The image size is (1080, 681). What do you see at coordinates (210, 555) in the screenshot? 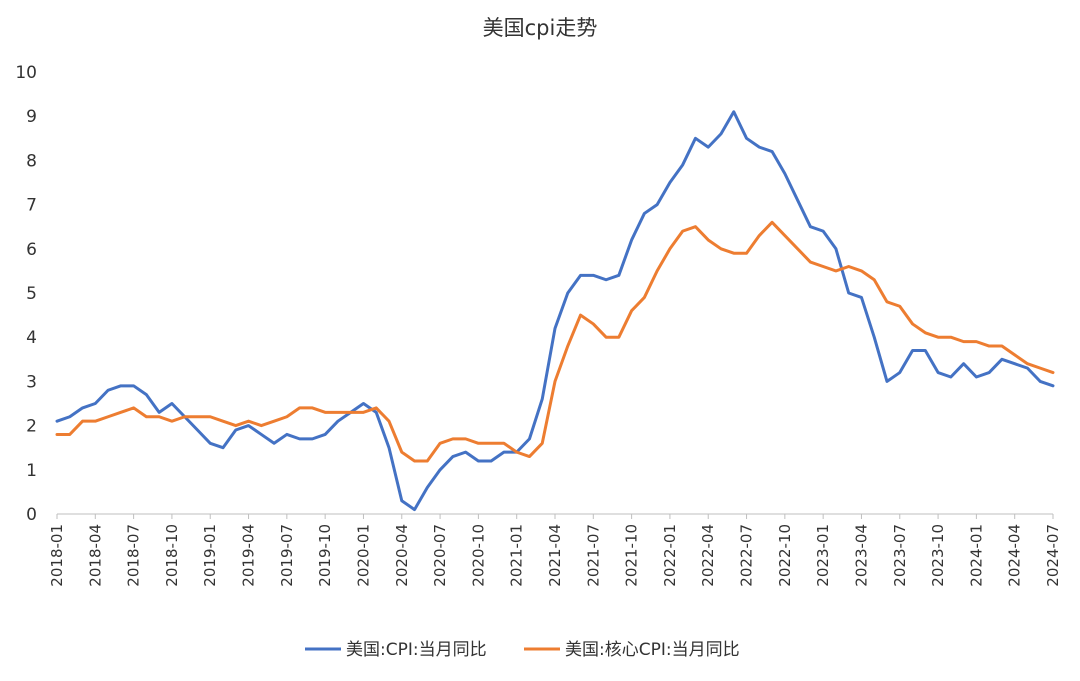
I see `x-tick-label: 2019-01` at bounding box center [210, 555].